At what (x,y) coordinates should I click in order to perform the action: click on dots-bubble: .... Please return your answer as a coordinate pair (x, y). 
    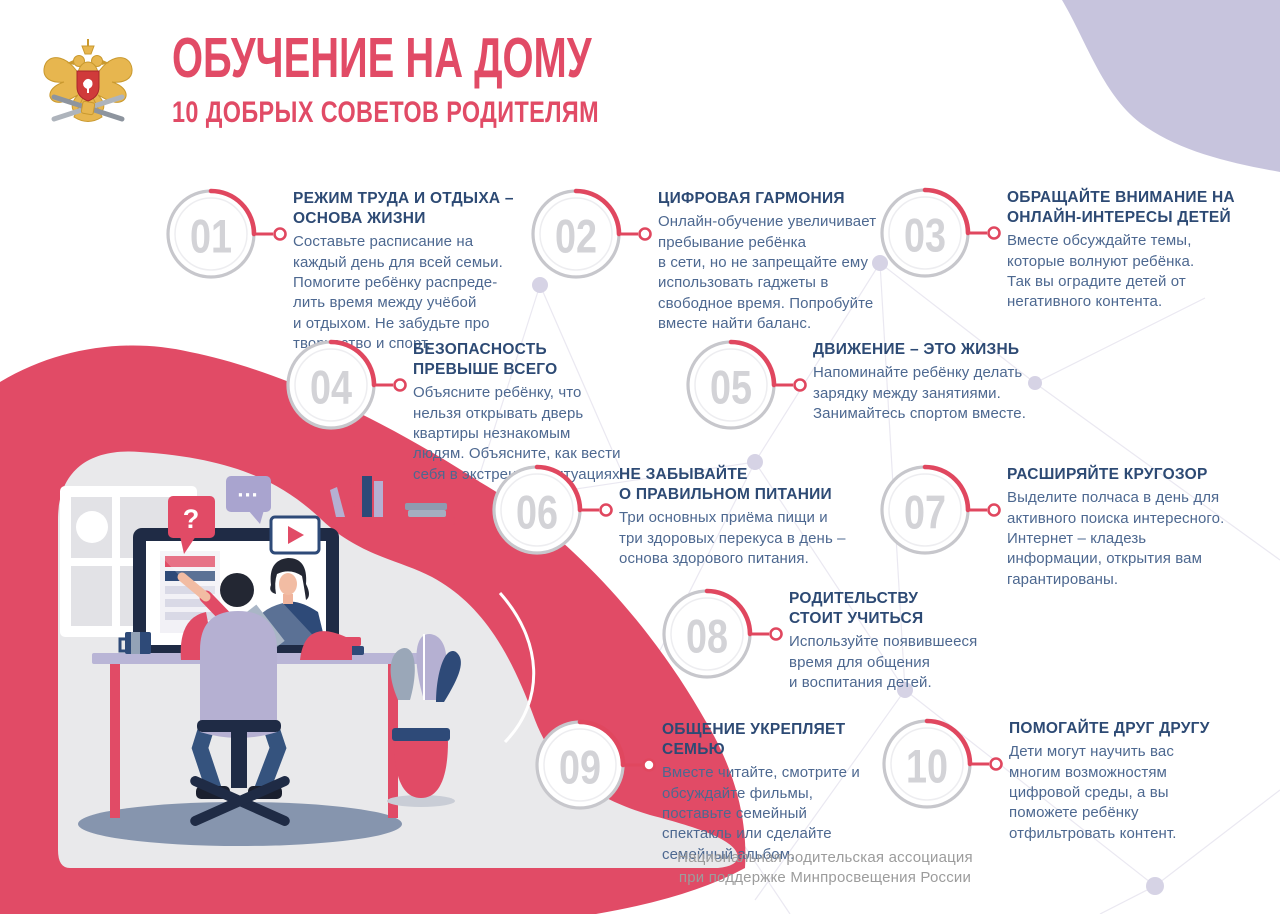
    Looking at the image, I should click on (248, 500).